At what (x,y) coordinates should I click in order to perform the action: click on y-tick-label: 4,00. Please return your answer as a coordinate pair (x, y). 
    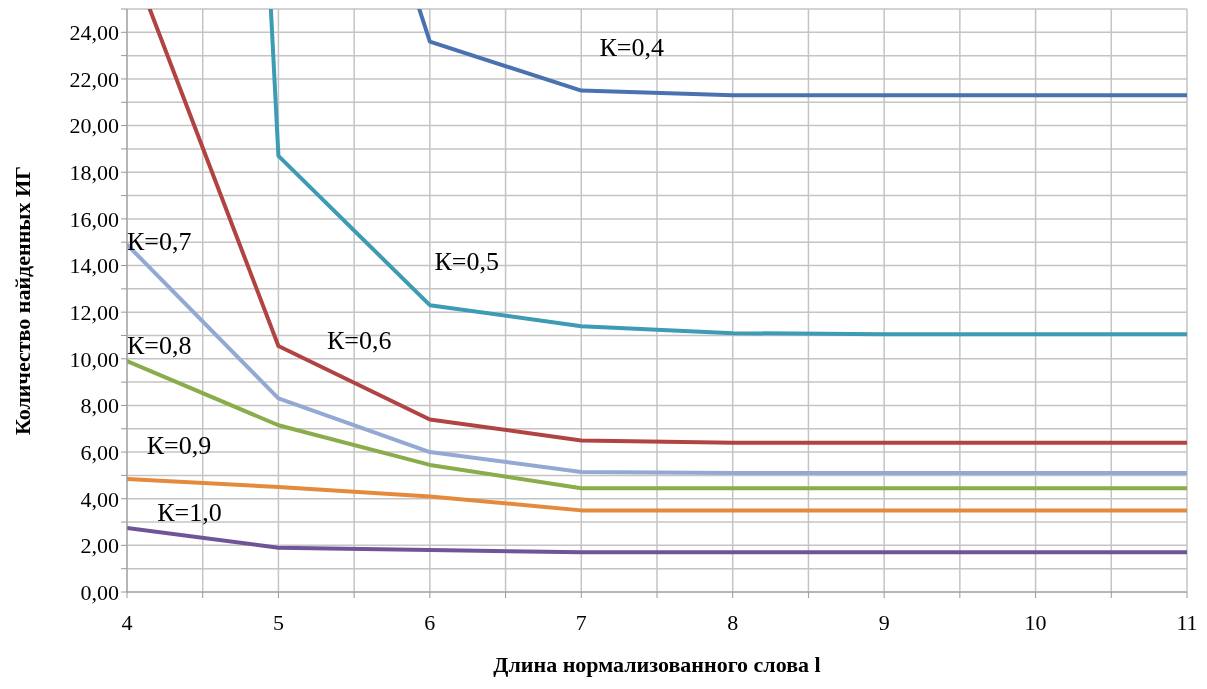
    Looking at the image, I should click on (99, 499).